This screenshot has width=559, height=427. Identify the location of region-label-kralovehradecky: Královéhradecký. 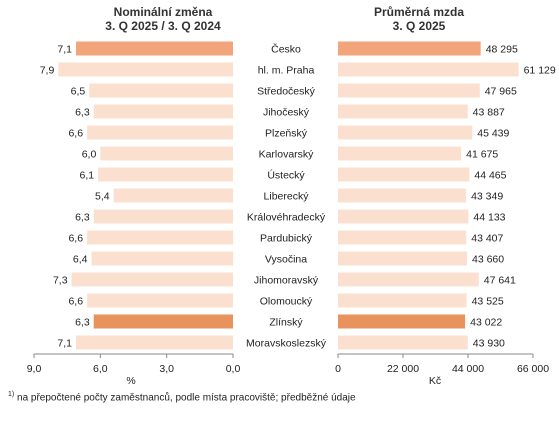
(286, 218).